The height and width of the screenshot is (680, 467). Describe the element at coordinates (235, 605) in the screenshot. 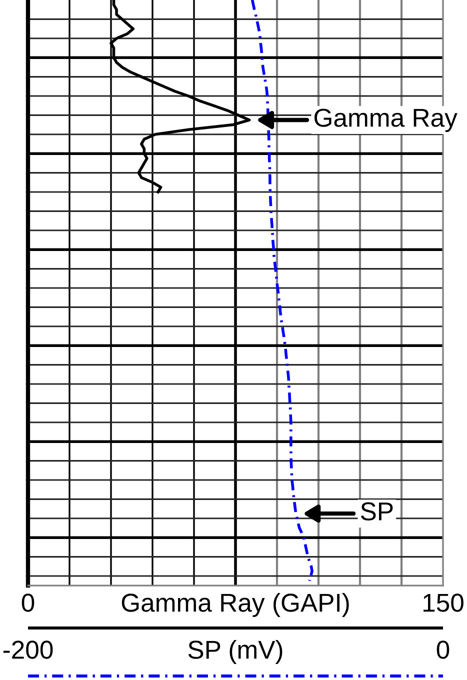

I see `x-axis-title: Gamma Ray (GAPI)` at that location.